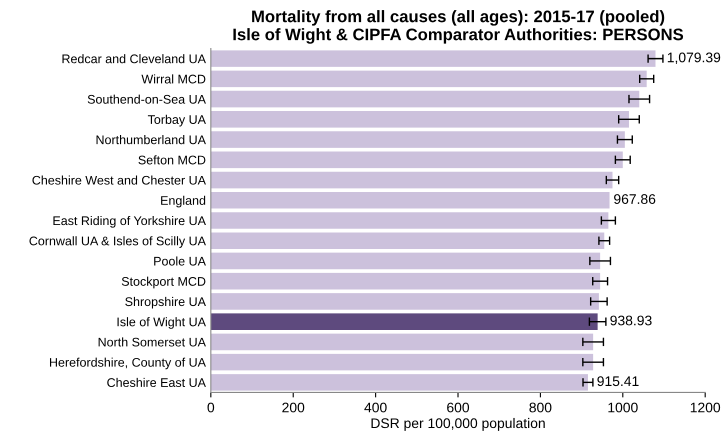 The height and width of the screenshot is (441, 727). What do you see at coordinates (117, 242) in the screenshot?
I see `y-tick-label: Cornwall UA & Isles of Scilly UA` at bounding box center [117, 242].